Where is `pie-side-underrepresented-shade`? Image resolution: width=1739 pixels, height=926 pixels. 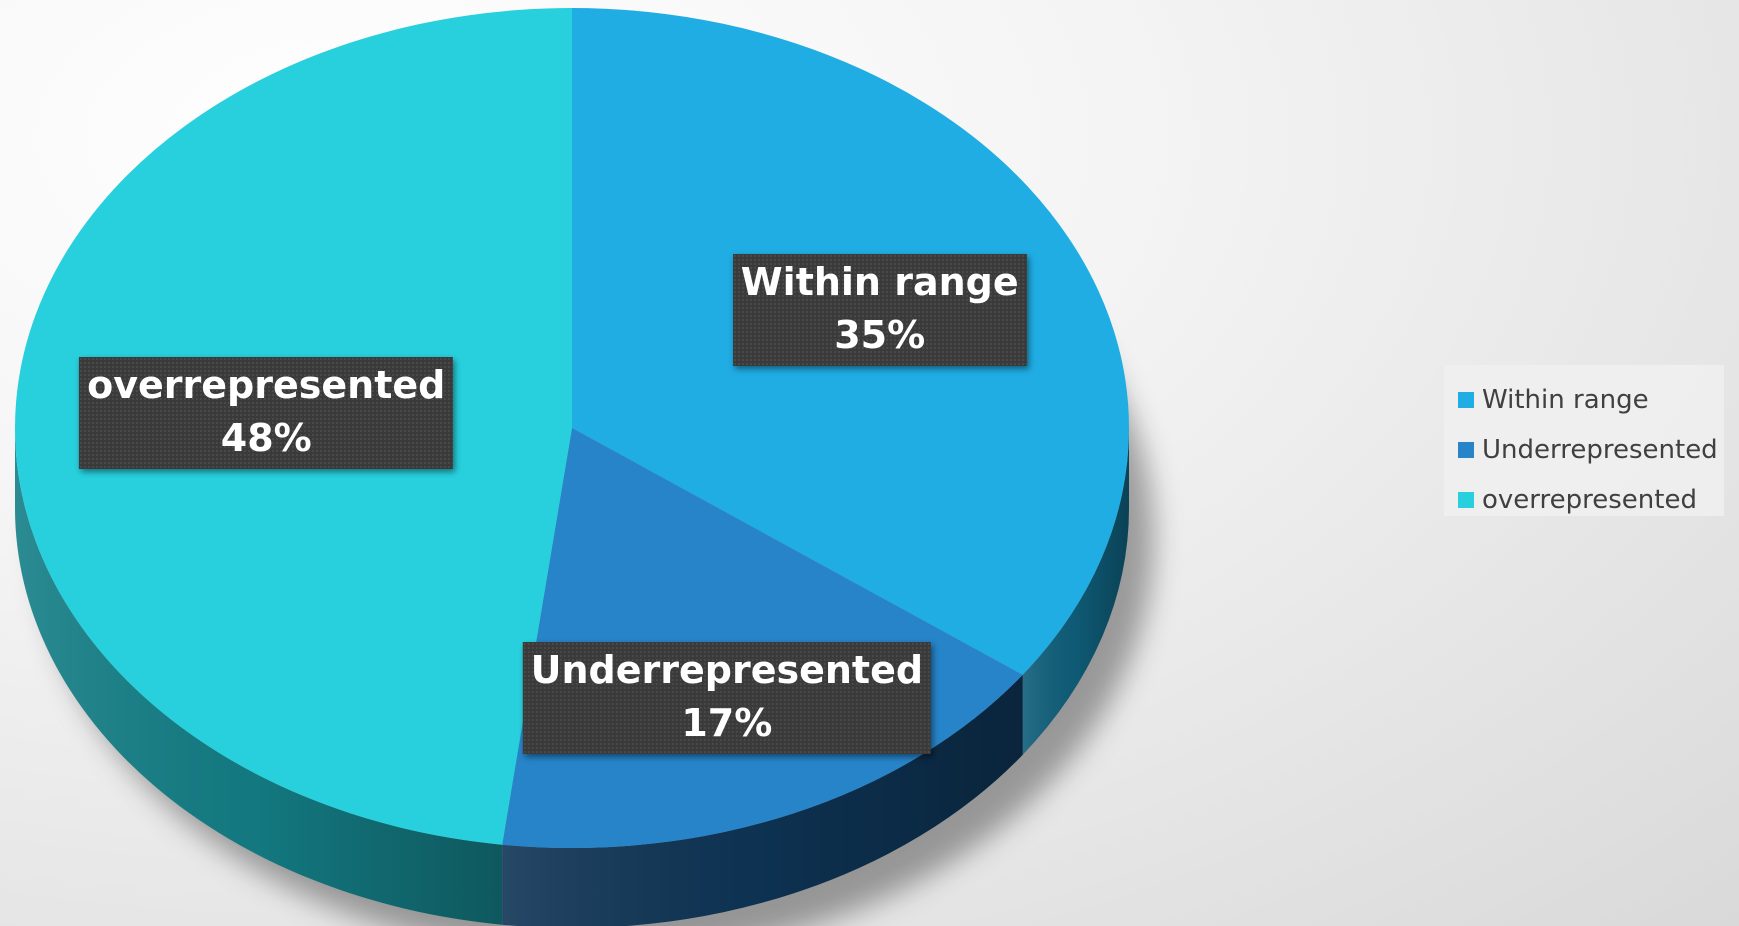 pie-side-underrepresented-shade is located at coordinates (762, 800).